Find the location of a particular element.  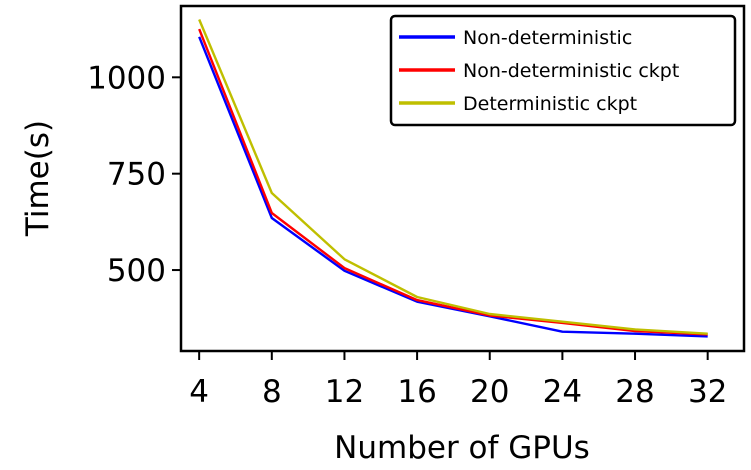

legend-label-3: Deterministic ckpt is located at coordinates (550, 104).